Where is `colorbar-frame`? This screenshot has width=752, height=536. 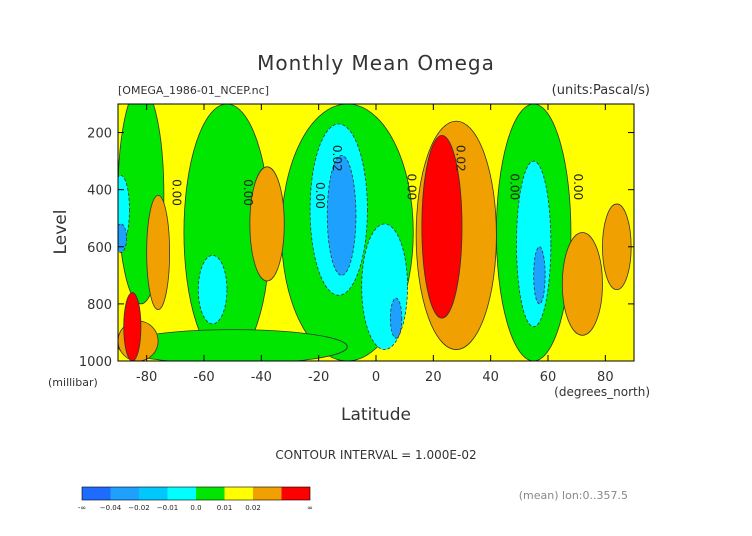 colorbar-frame is located at coordinates (196, 493).